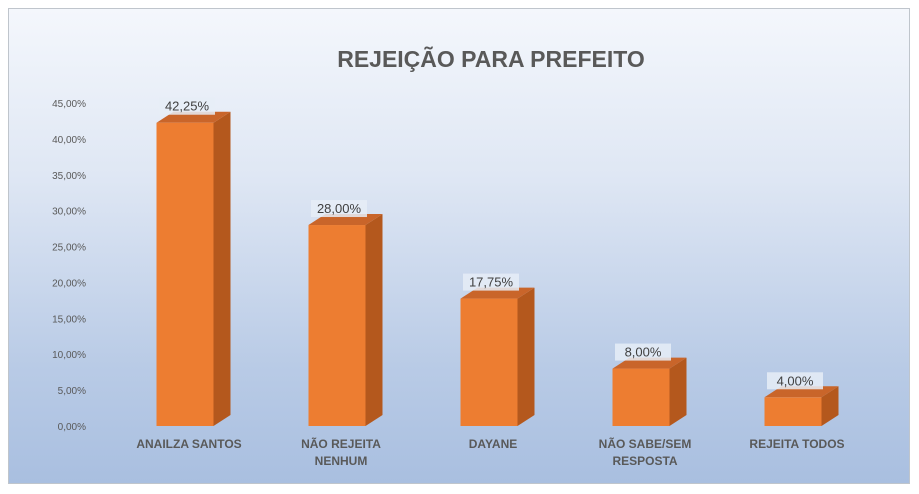 The width and height of the screenshot is (919, 494). I want to click on y-tick-label: 30,00%, so click(69, 212).